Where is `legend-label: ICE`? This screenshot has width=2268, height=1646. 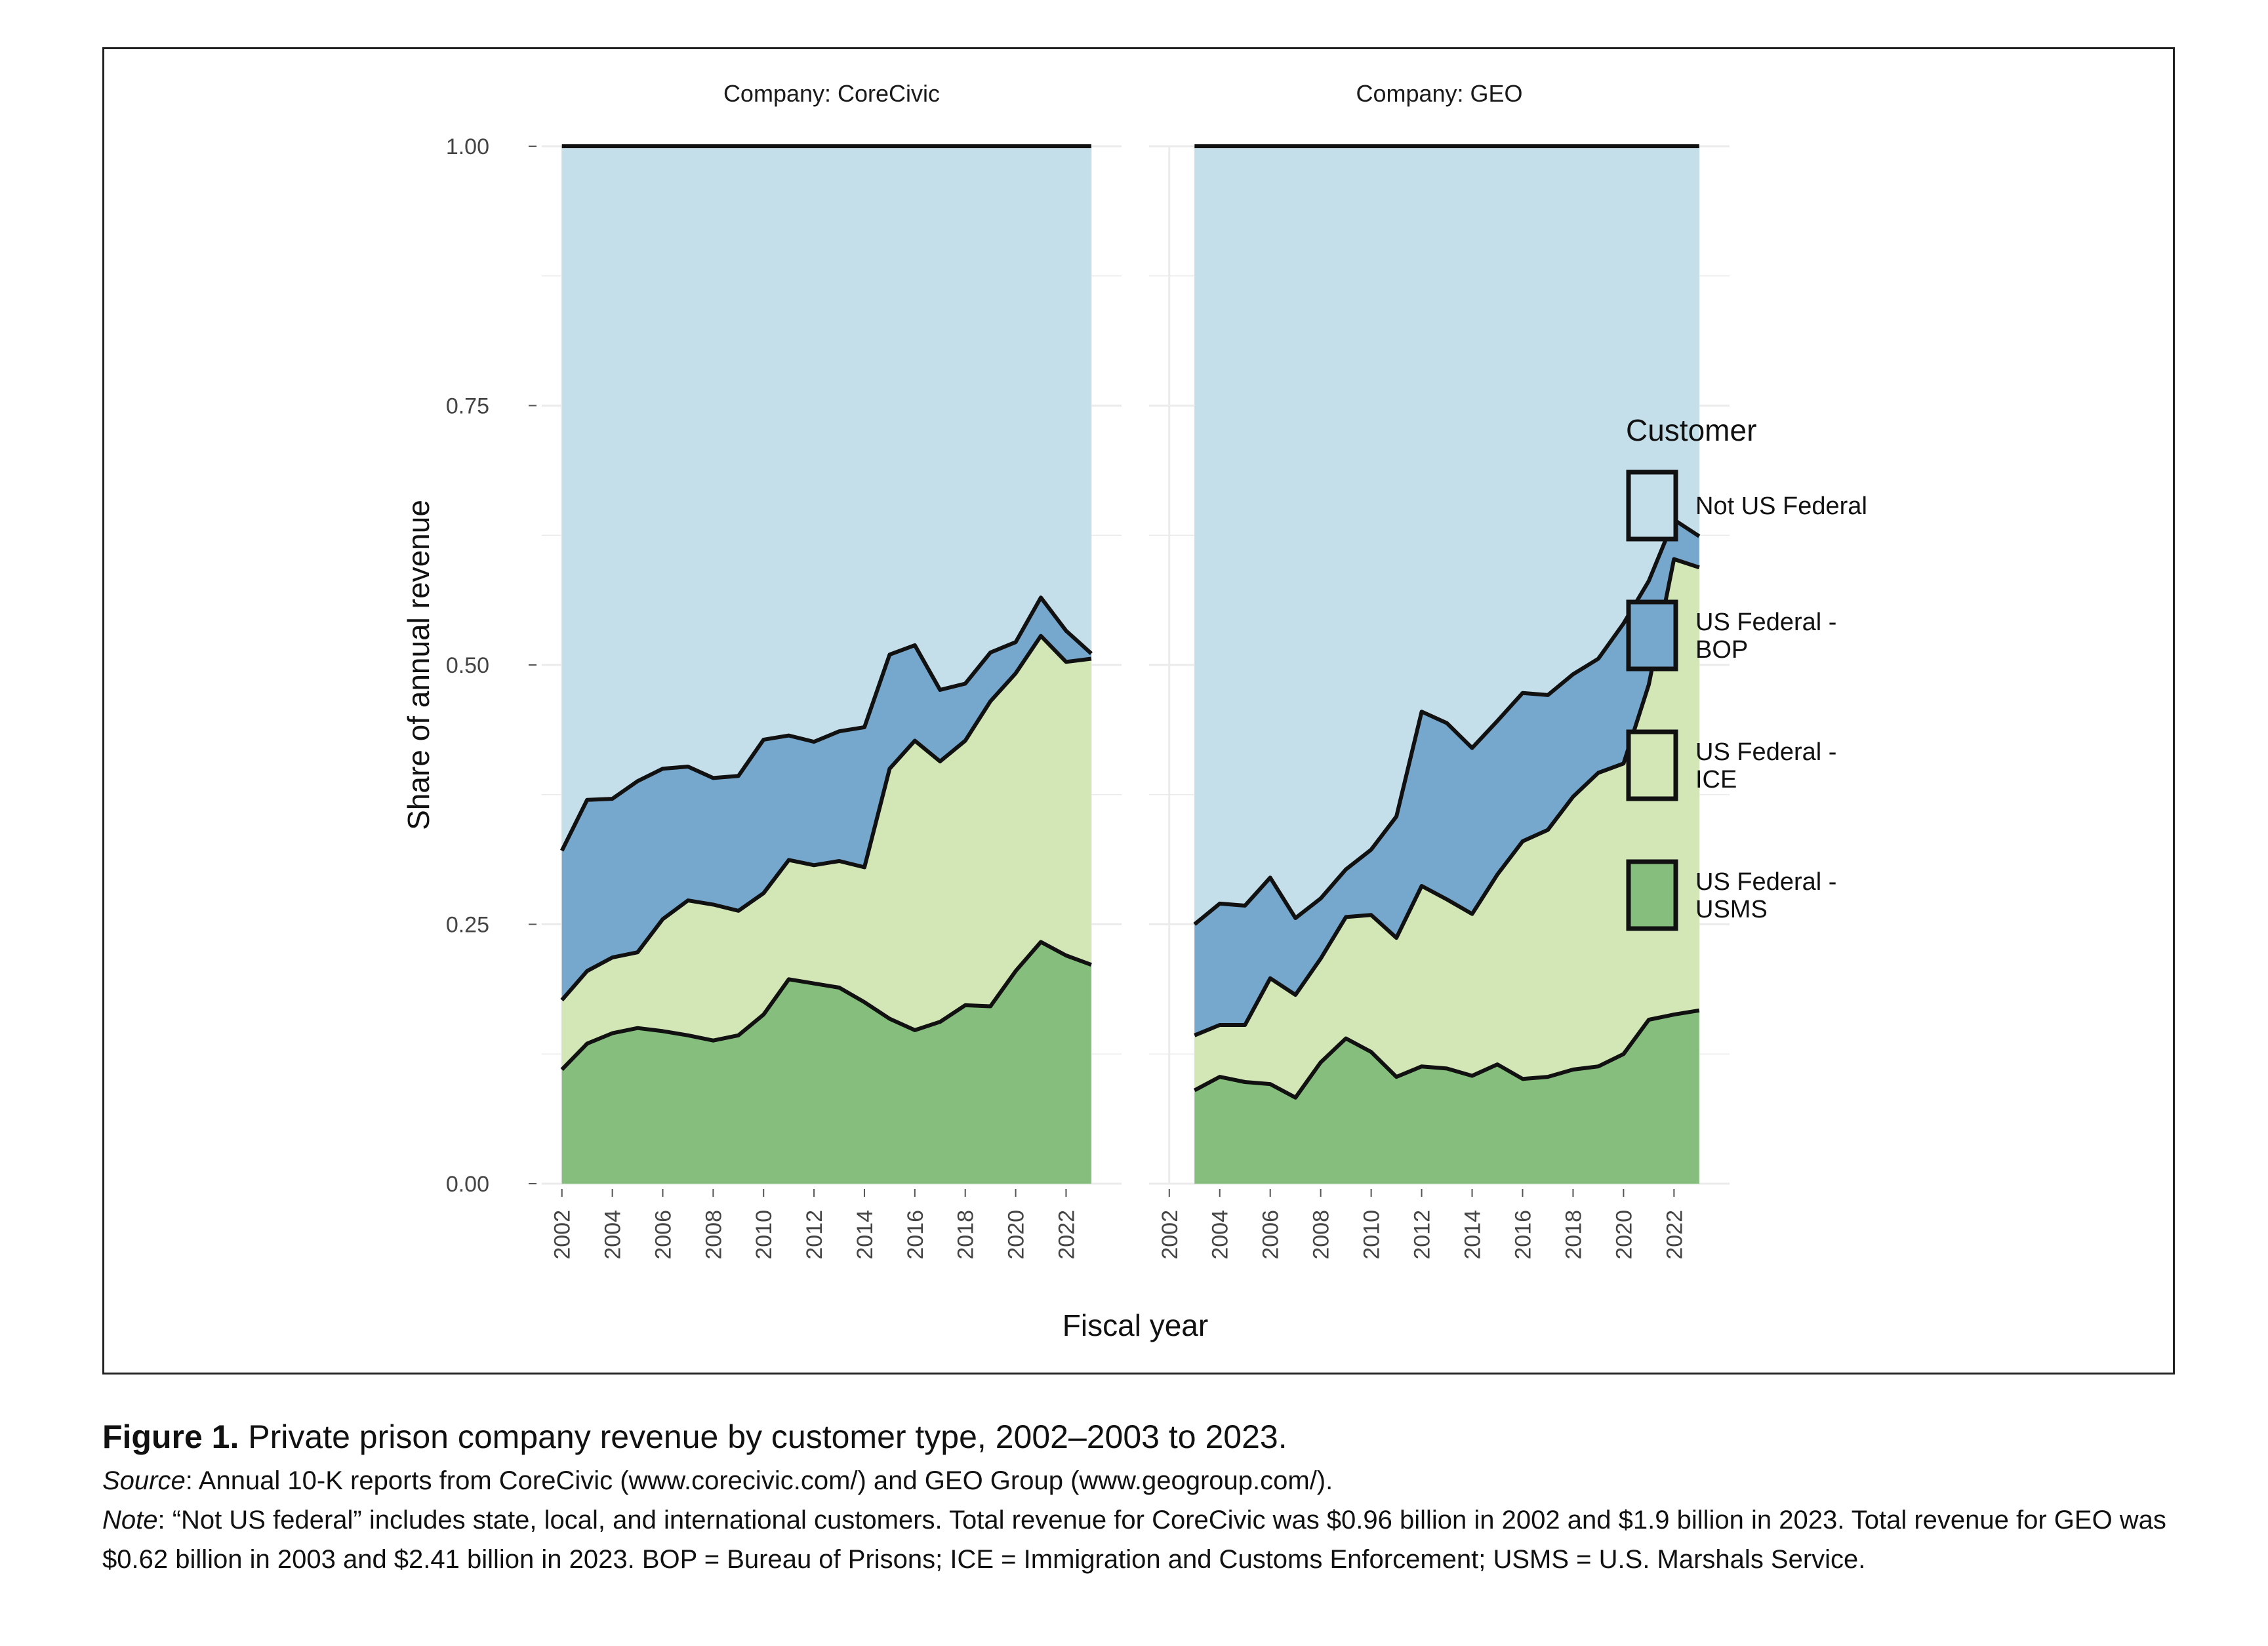 legend-label: ICE is located at coordinates (1716, 779).